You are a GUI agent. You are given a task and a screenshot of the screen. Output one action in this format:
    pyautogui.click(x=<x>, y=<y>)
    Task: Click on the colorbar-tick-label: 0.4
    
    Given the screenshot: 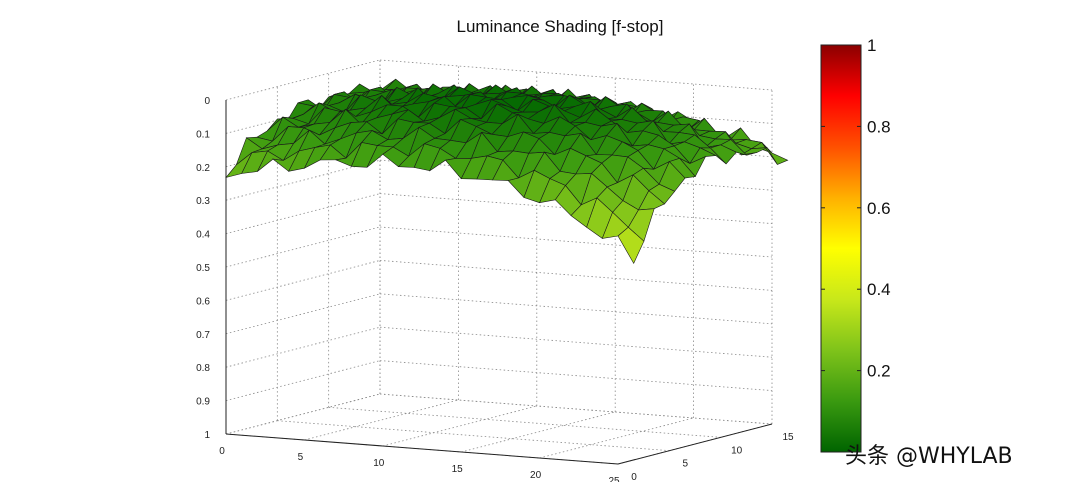 What is the action you would take?
    pyautogui.click(x=879, y=289)
    